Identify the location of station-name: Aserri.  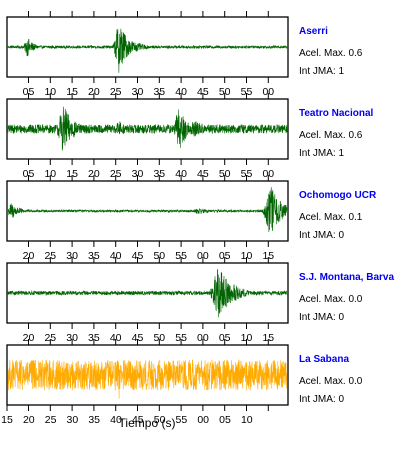
(313, 31).